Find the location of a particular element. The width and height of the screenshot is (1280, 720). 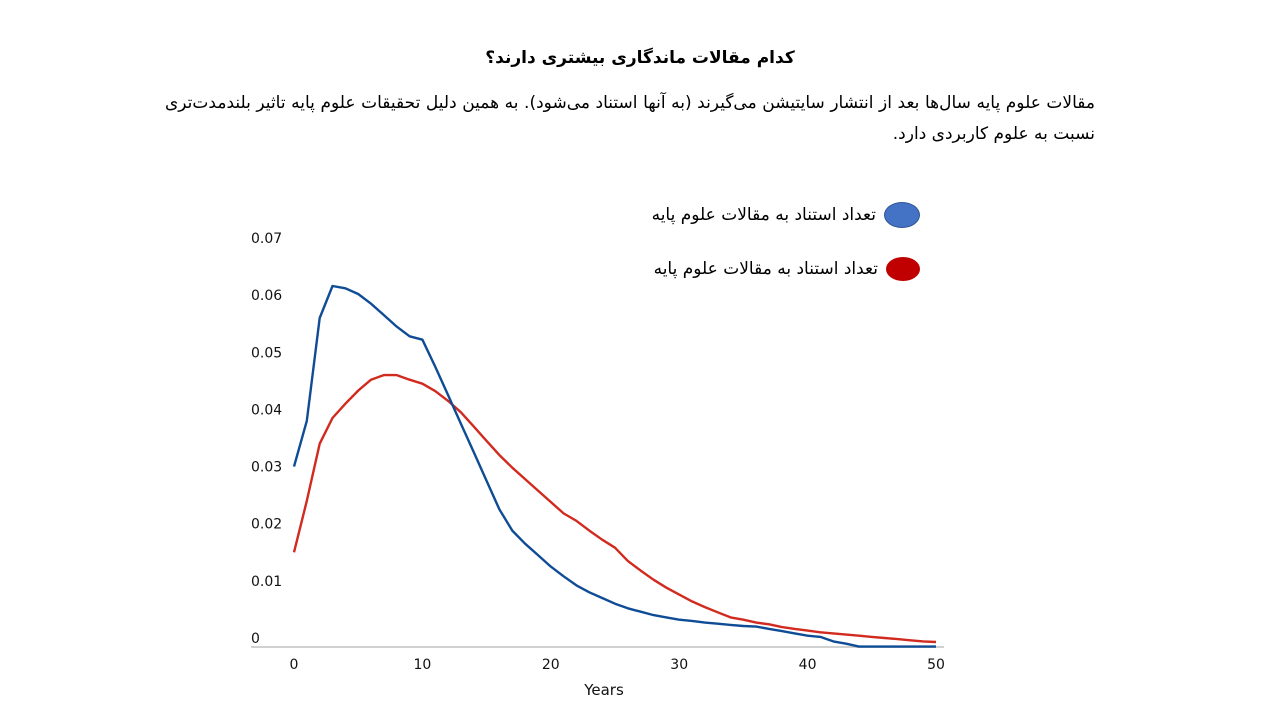

y-tick-label: 0.07 is located at coordinates (266, 239).